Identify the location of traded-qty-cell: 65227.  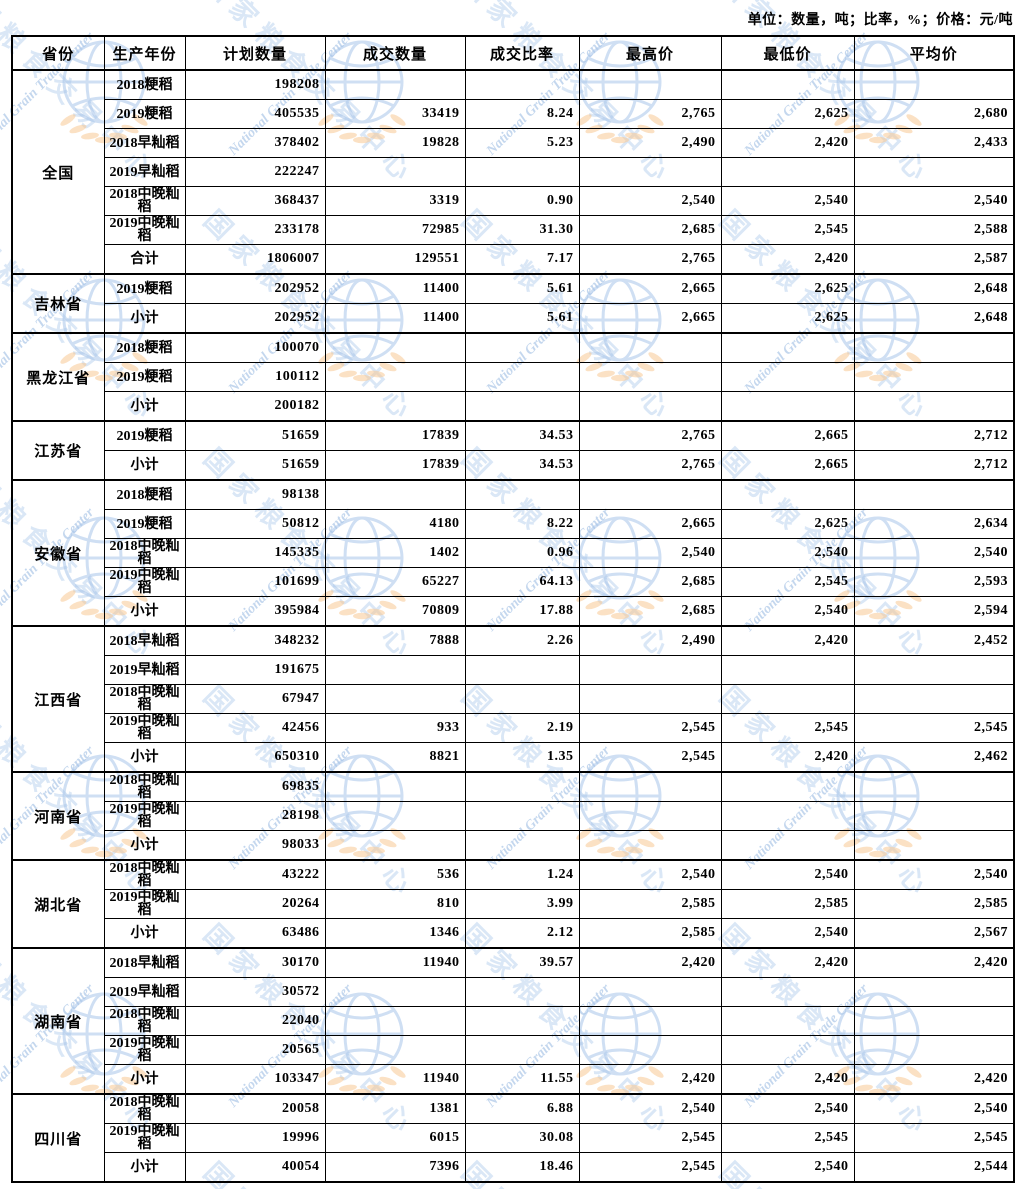
(395, 582).